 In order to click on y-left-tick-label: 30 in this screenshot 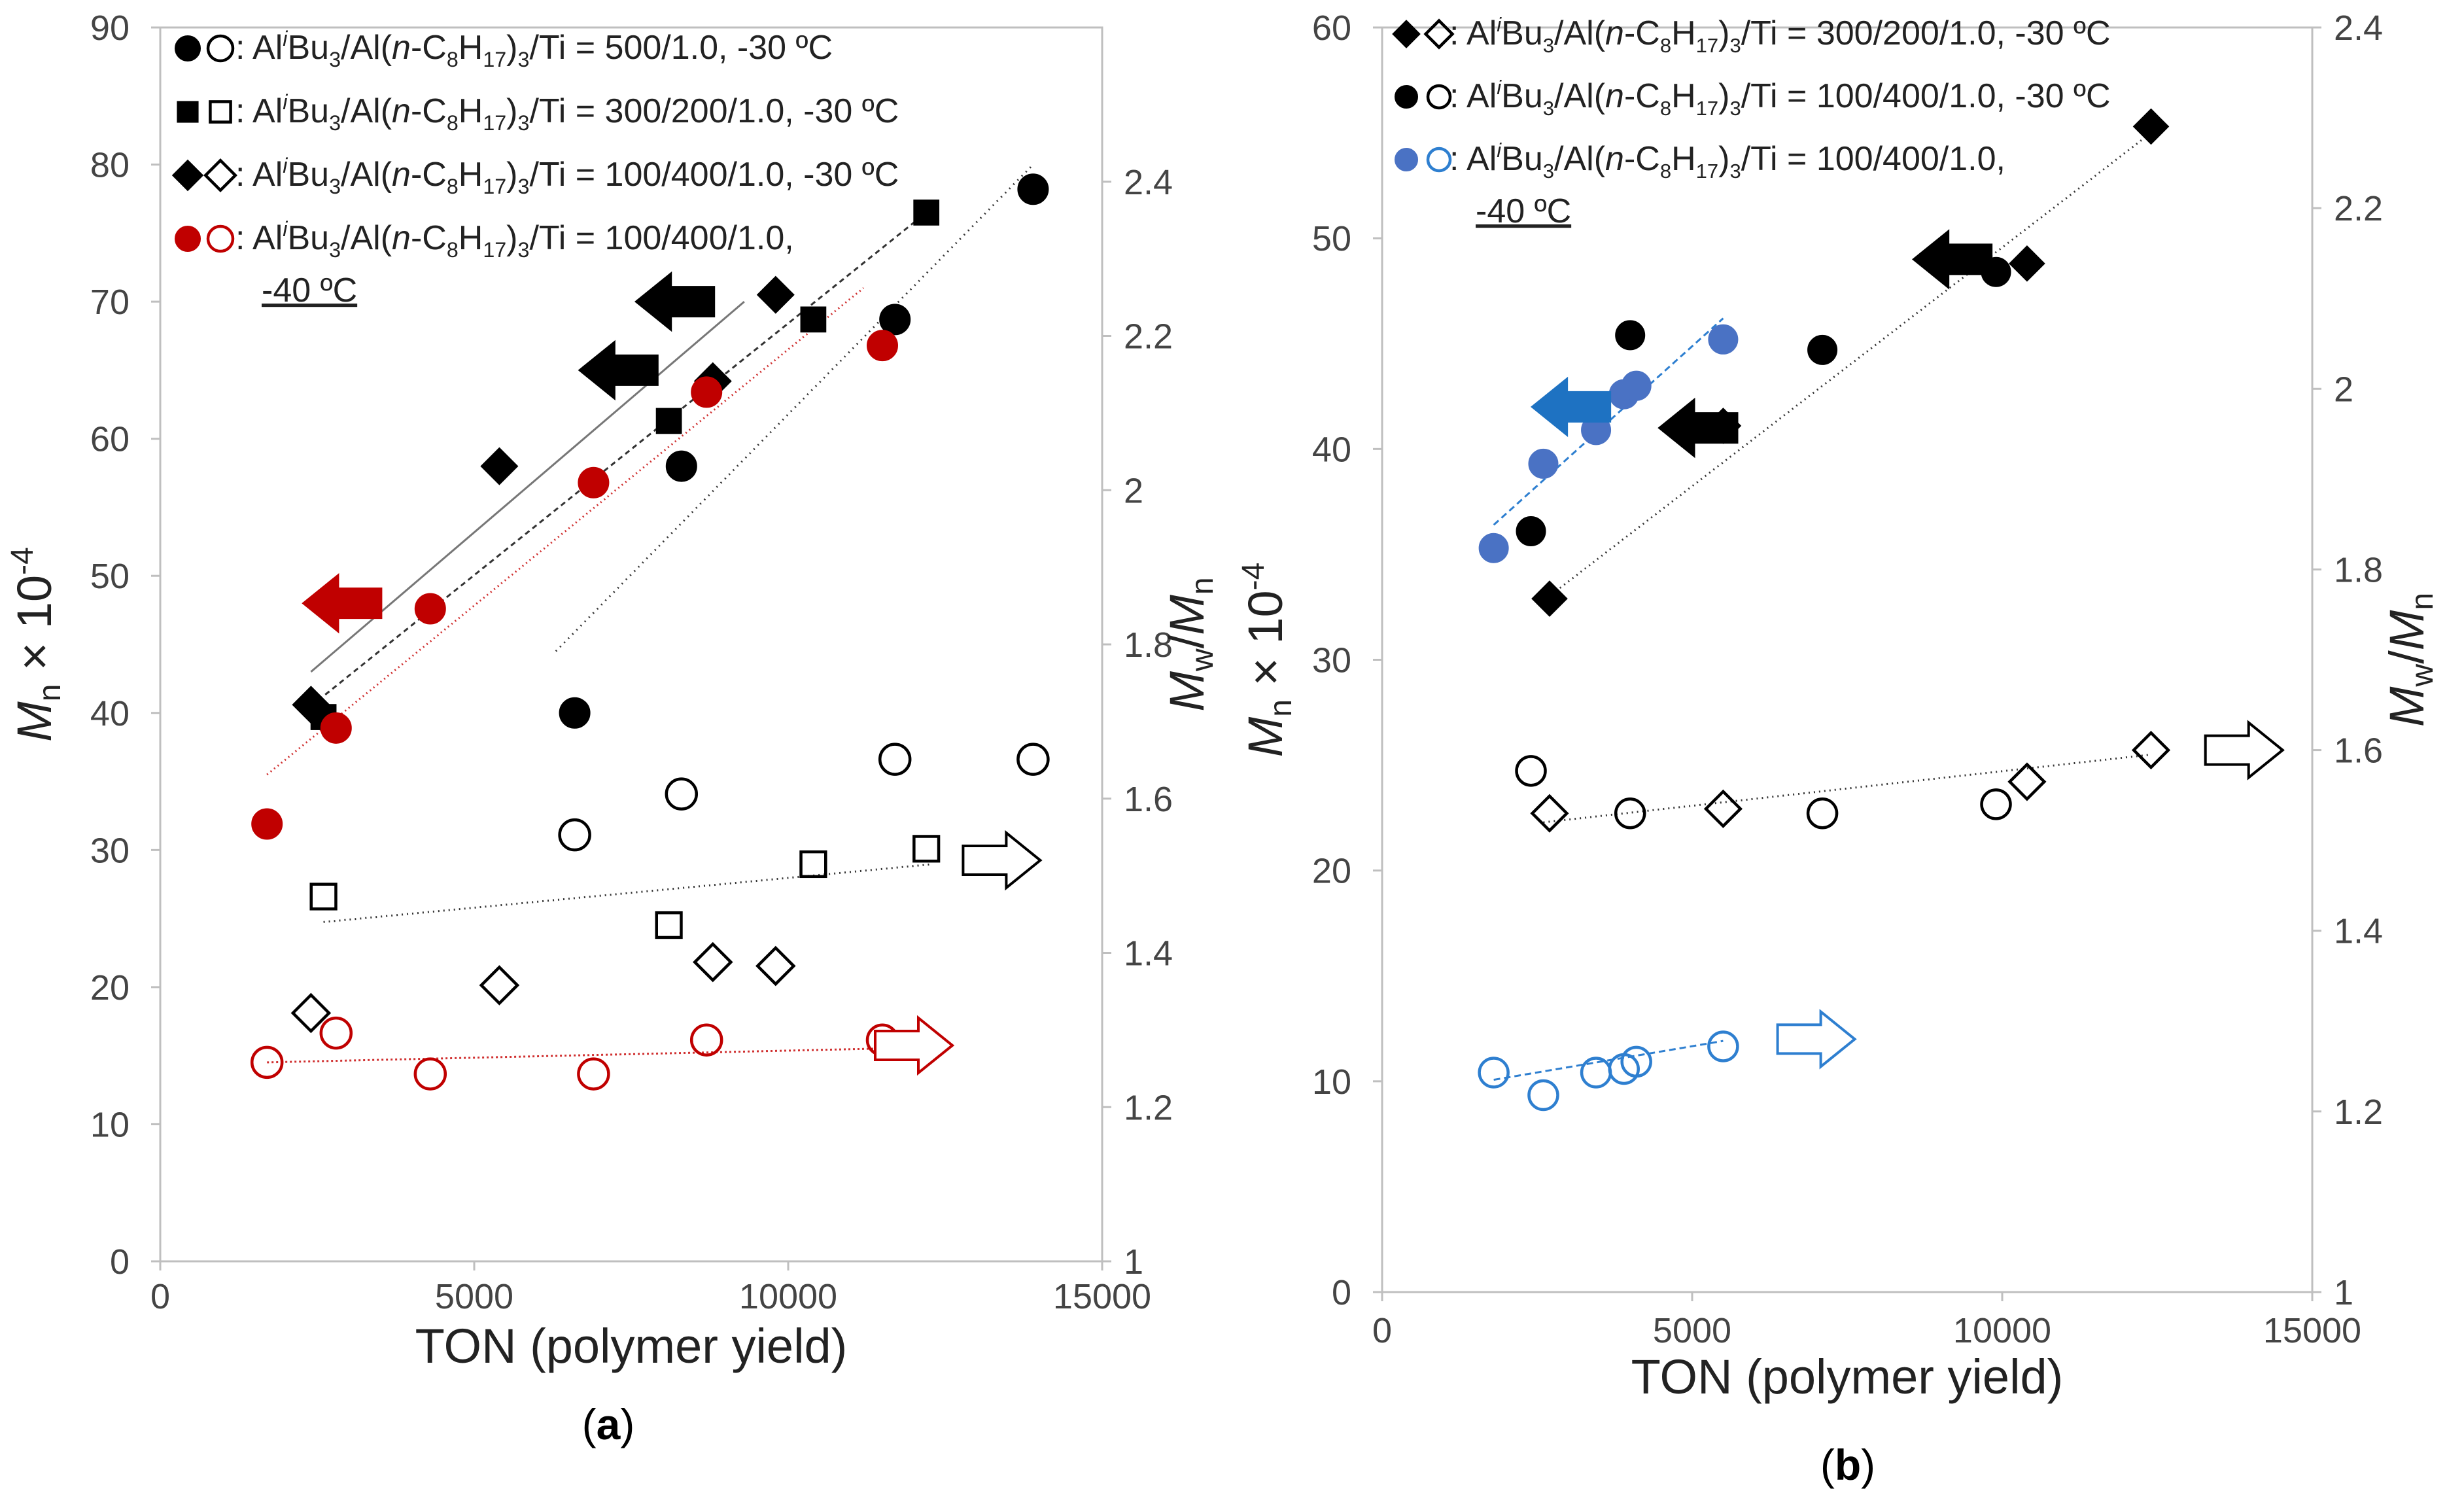, I will do `click(110, 850)`.